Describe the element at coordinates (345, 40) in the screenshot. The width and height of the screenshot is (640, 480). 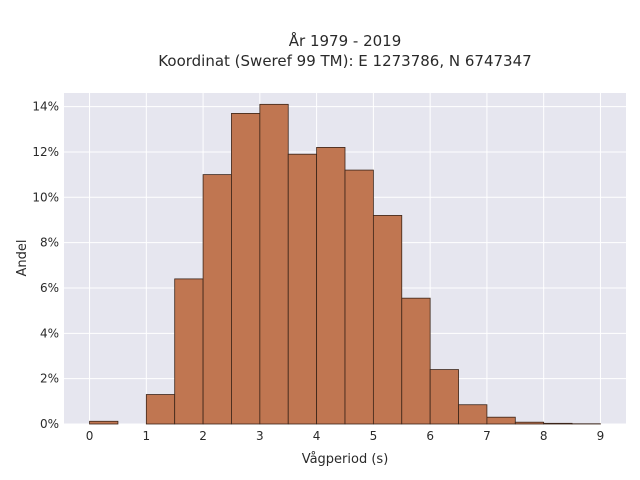
I see `chart-title: År 1979 - 2019` at that location.